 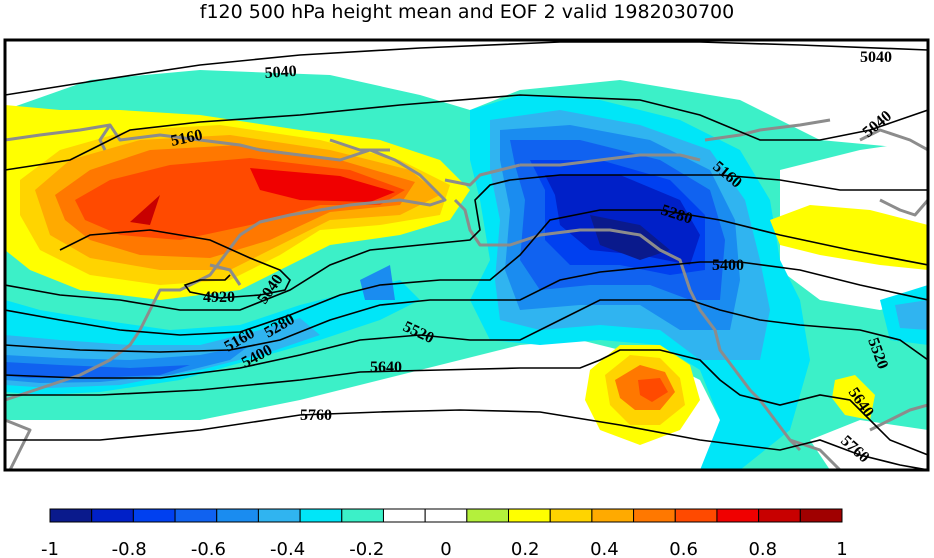 I want to click on contour-label-5640: 5640, so click(x=386, y=367).